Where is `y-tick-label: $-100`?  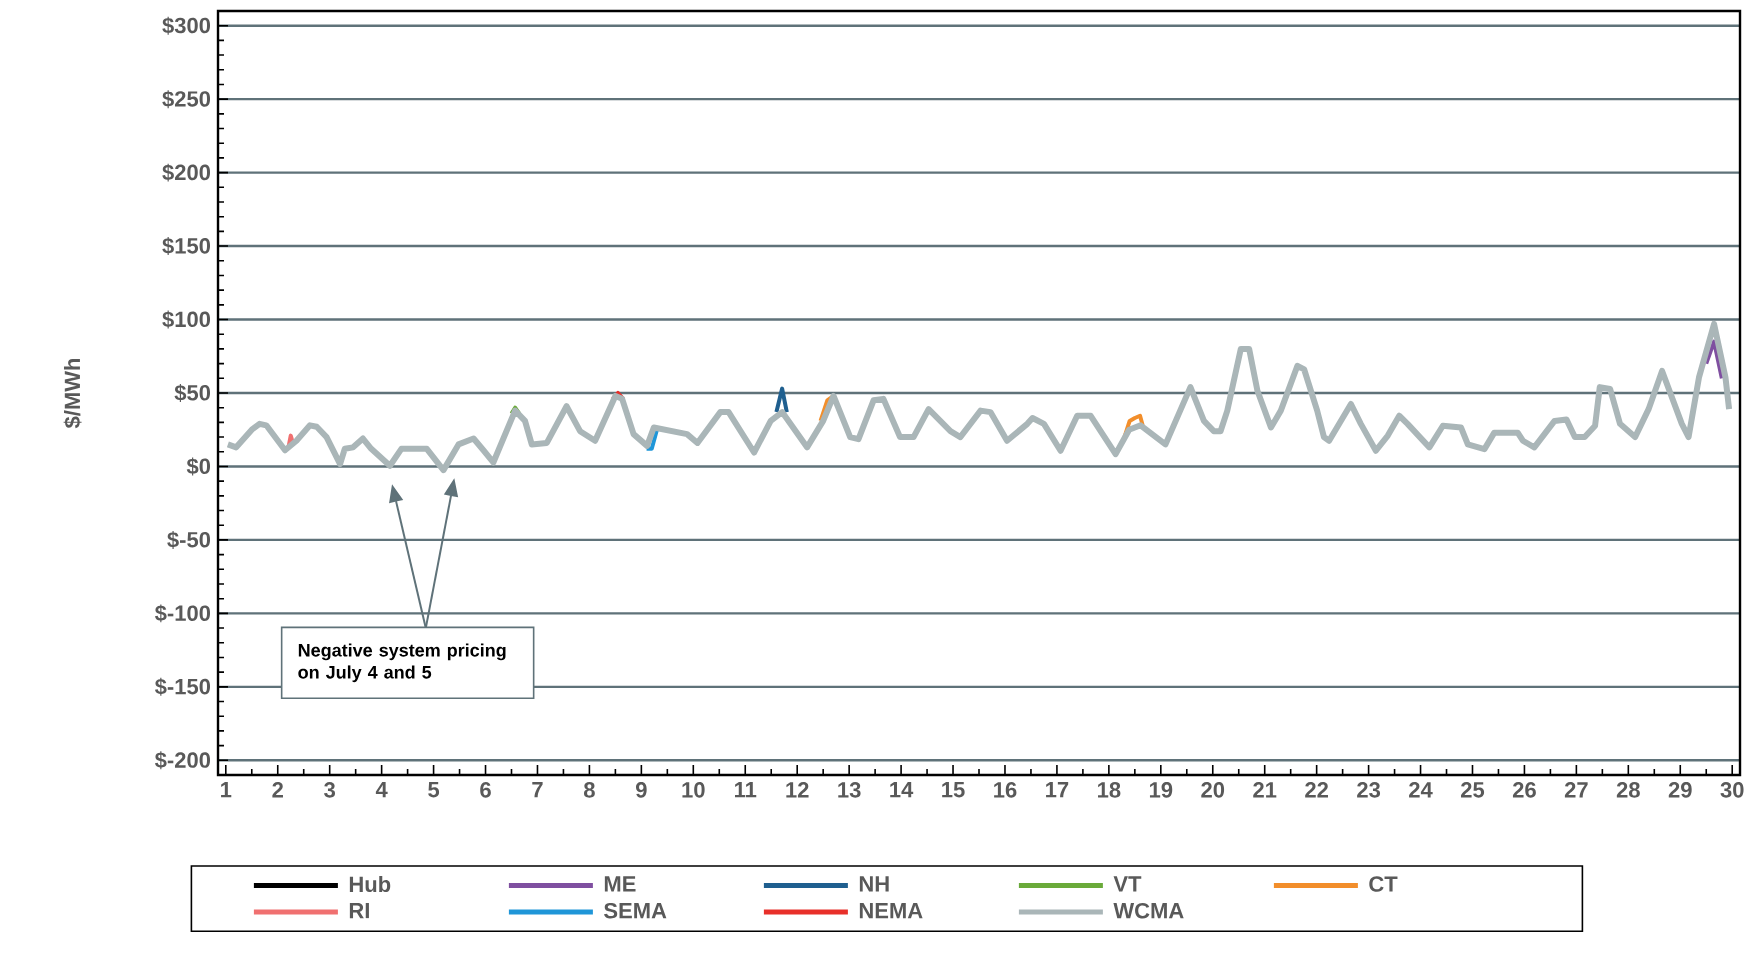 y-tick-label: $-100 is located at coordinates (182, 613).